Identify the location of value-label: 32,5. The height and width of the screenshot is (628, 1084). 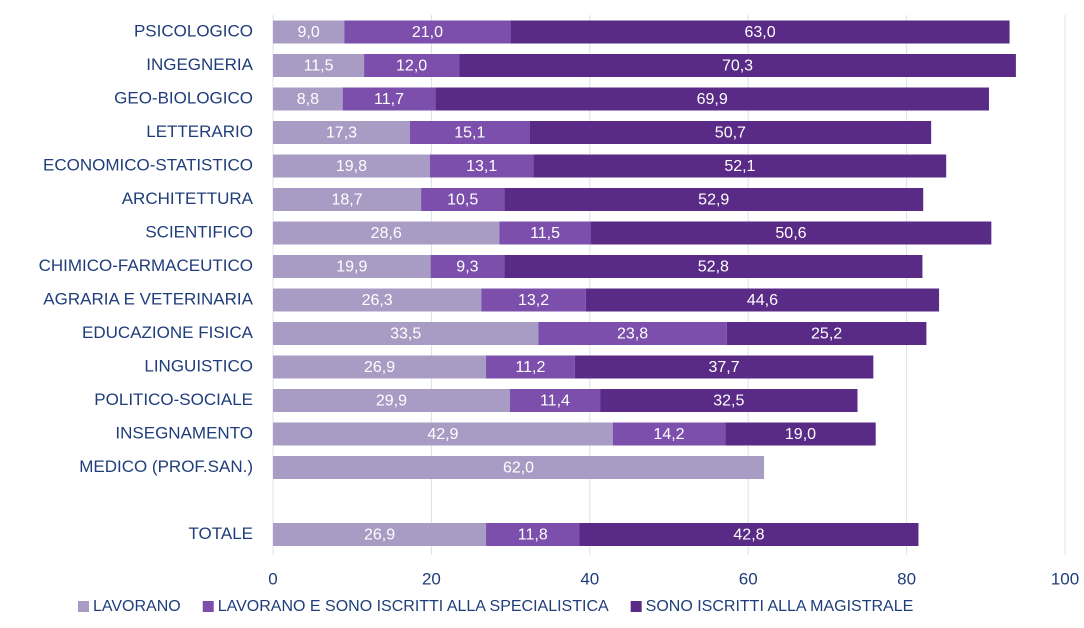
(728, 401).